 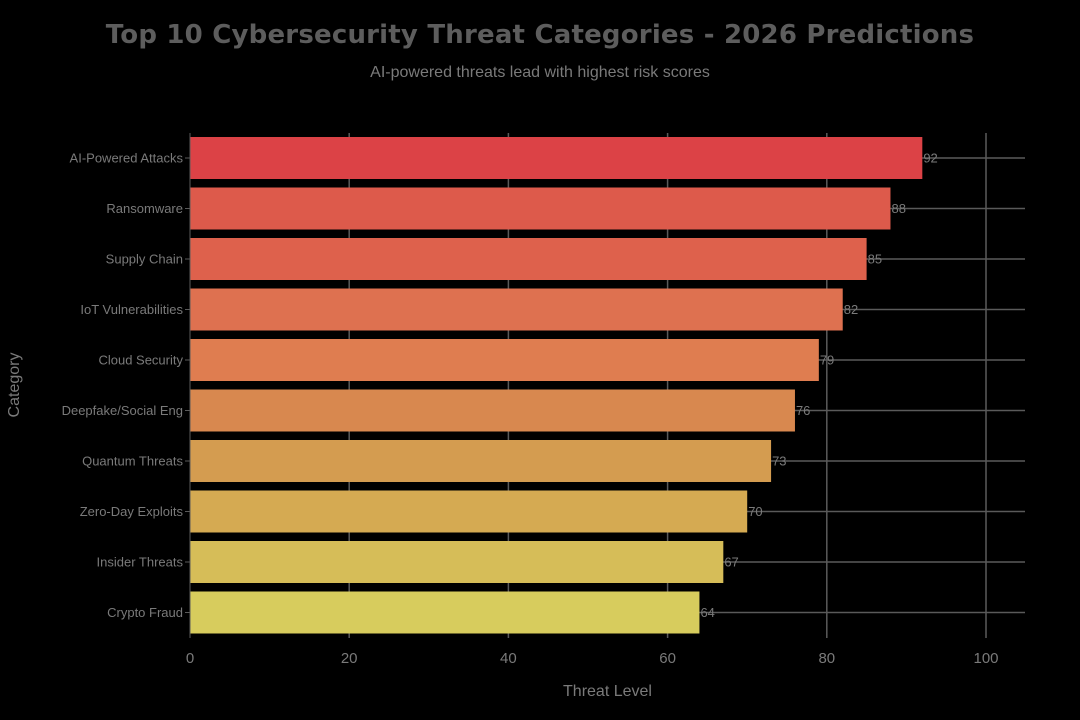 What do you see at coordinates (132, 511) in the screenshot?
I see `y-tick-label: Zero-Day Exploits` at bounding box center [132, 511].